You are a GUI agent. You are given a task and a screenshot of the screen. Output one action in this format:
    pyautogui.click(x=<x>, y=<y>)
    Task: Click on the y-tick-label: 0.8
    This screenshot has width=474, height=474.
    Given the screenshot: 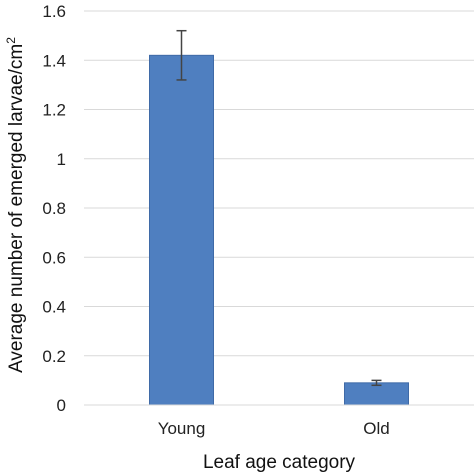 What is the action you would take?
    pyautogui.click(x=54, y=208)
    